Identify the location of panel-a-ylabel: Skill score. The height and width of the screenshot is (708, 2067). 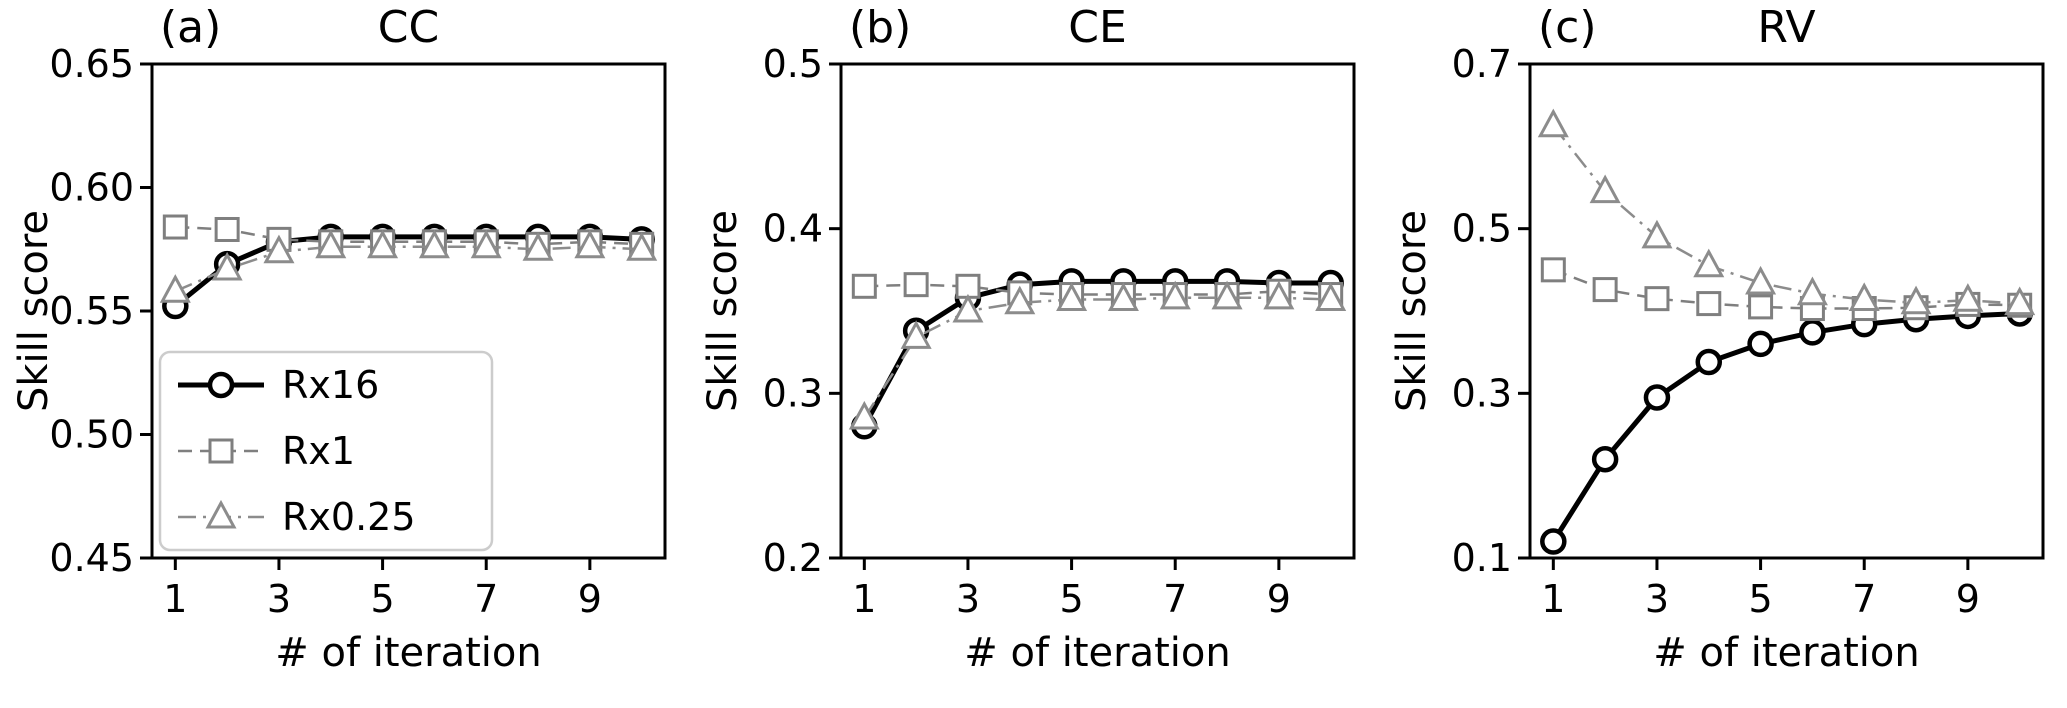
(34, 311).